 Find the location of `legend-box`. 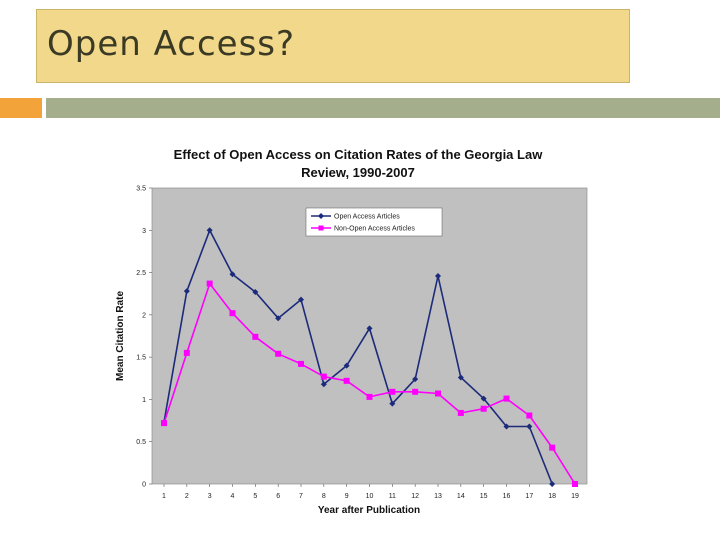

legend-box is located at coordinates (374, 222).